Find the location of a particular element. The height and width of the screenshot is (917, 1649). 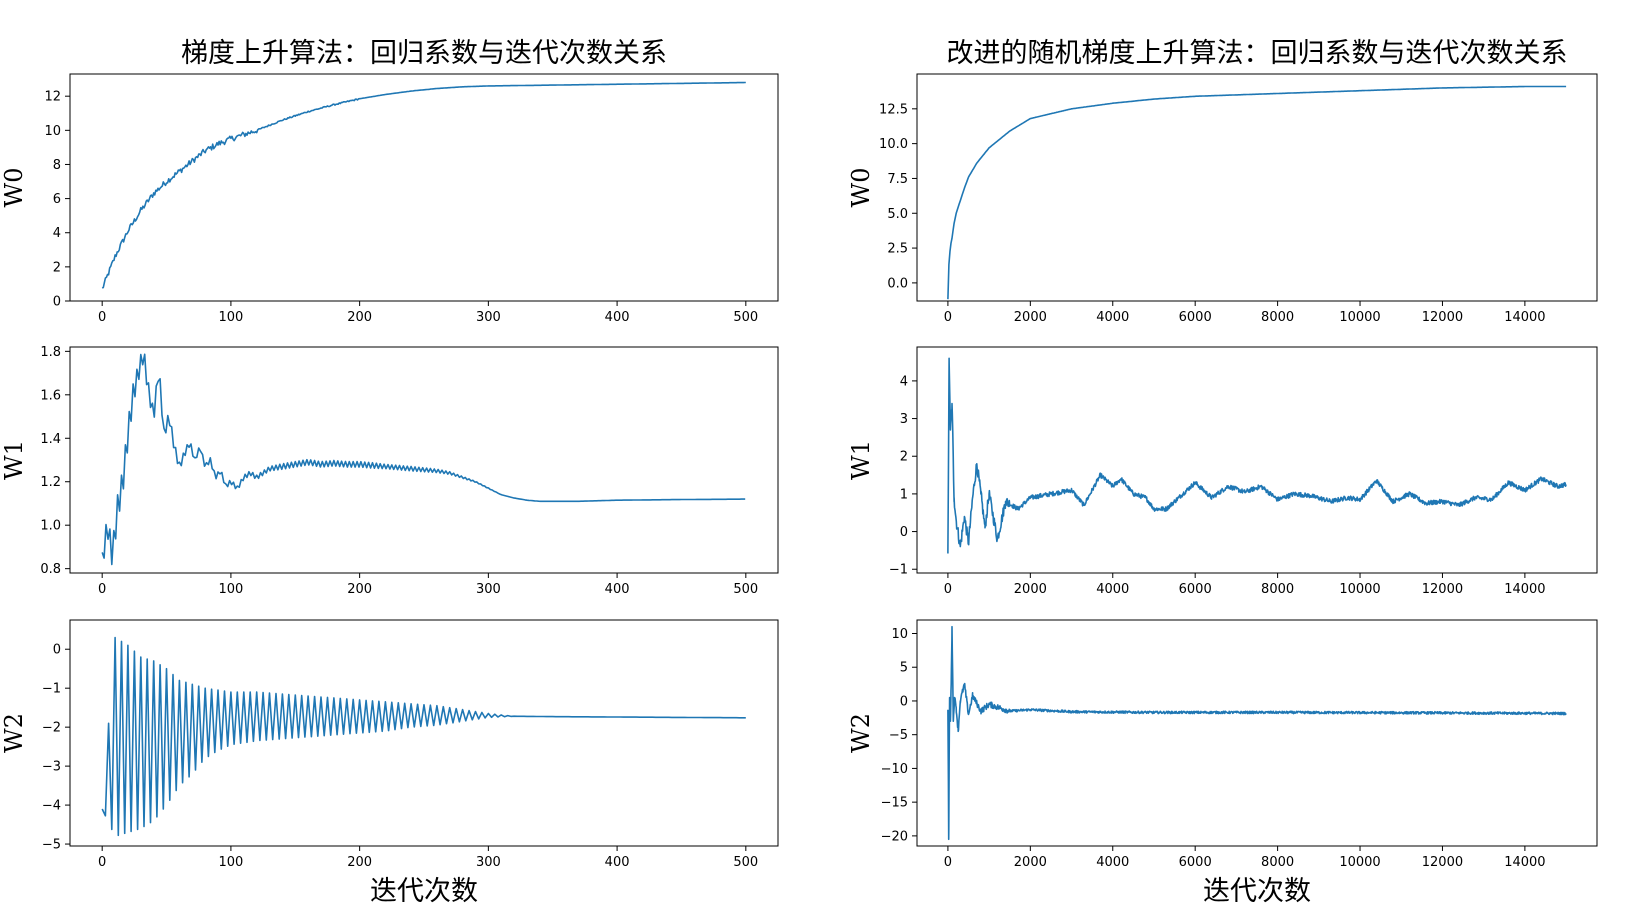

y-tick-label: 7.5 is located at coordinates (897, 179).